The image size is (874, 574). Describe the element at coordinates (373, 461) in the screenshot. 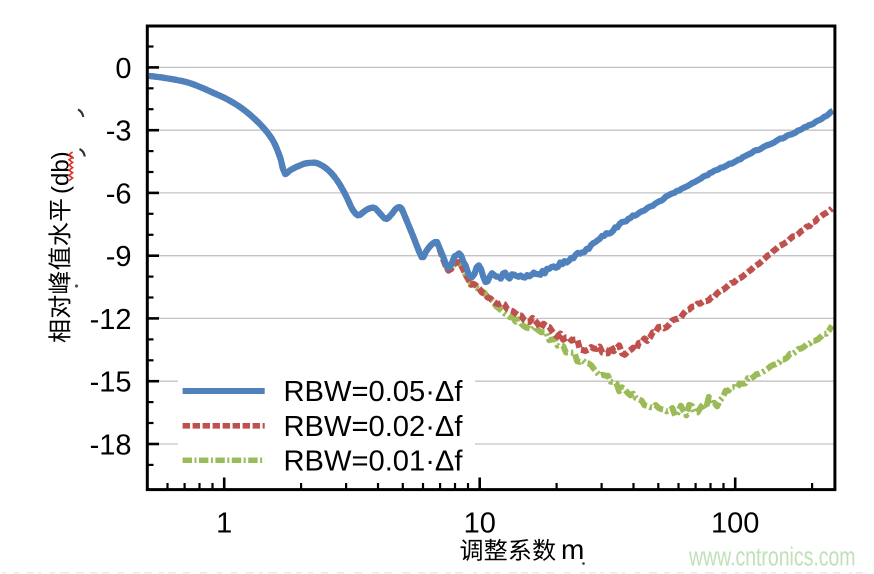

I see `svg-text: RBW=0.01·Δf` at that location.